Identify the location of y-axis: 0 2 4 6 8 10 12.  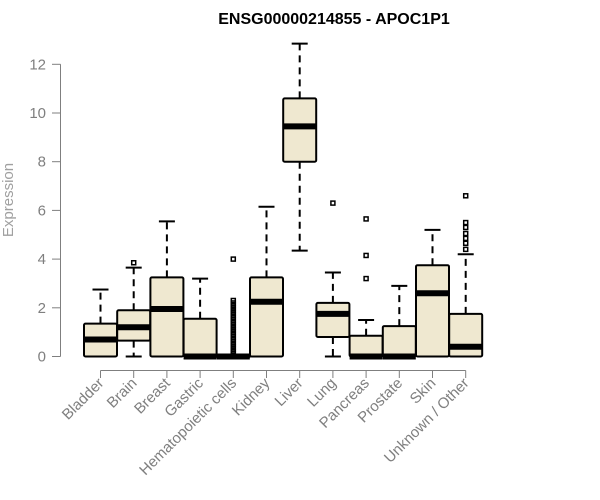
(45, 211).